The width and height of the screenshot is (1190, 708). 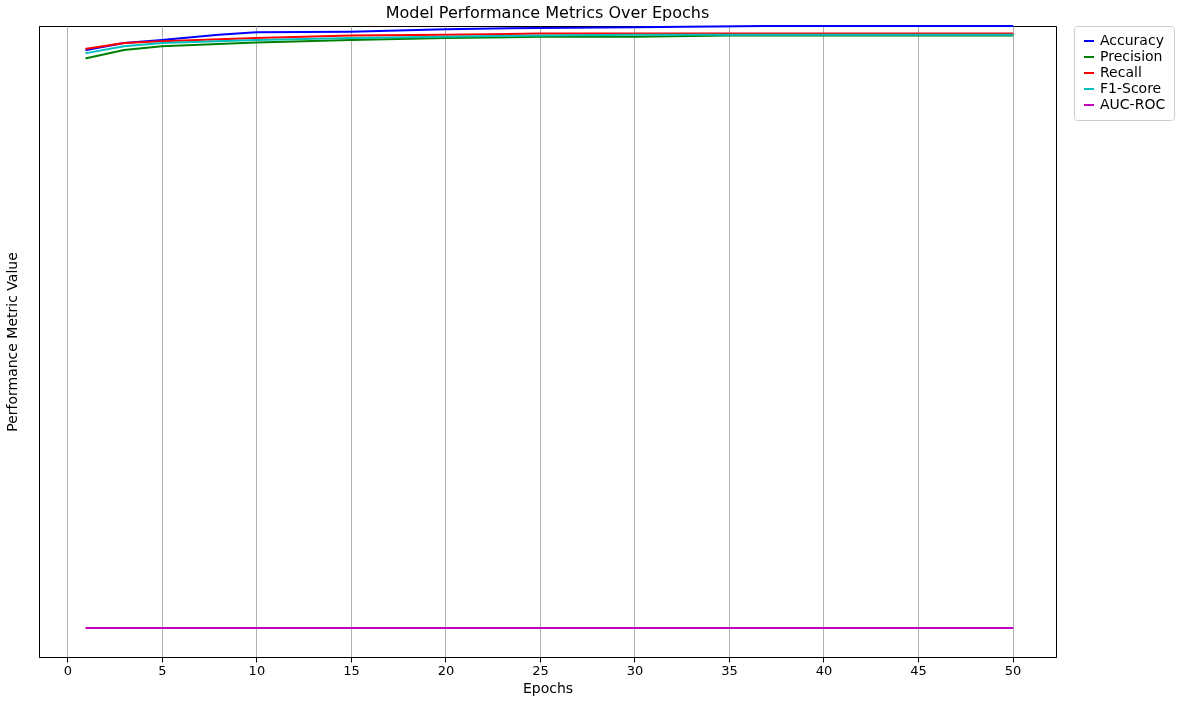 I want to click on legend-label: Recall, so click(x=1121, y=72).